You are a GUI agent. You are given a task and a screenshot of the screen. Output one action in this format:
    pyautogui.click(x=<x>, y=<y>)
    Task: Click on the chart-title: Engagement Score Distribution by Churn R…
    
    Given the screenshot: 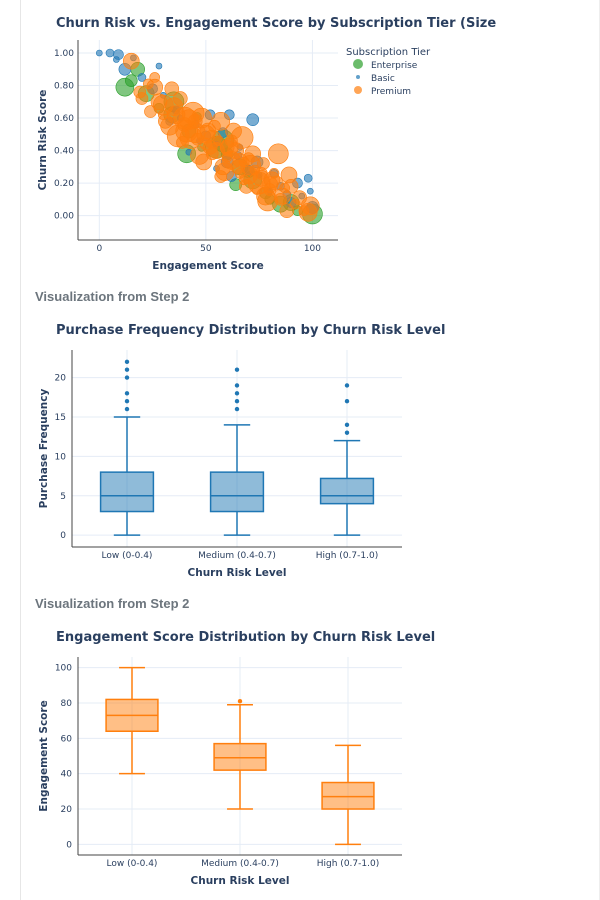 What is the action you would take?
    pyautogui.click(x=245, y=637)
    